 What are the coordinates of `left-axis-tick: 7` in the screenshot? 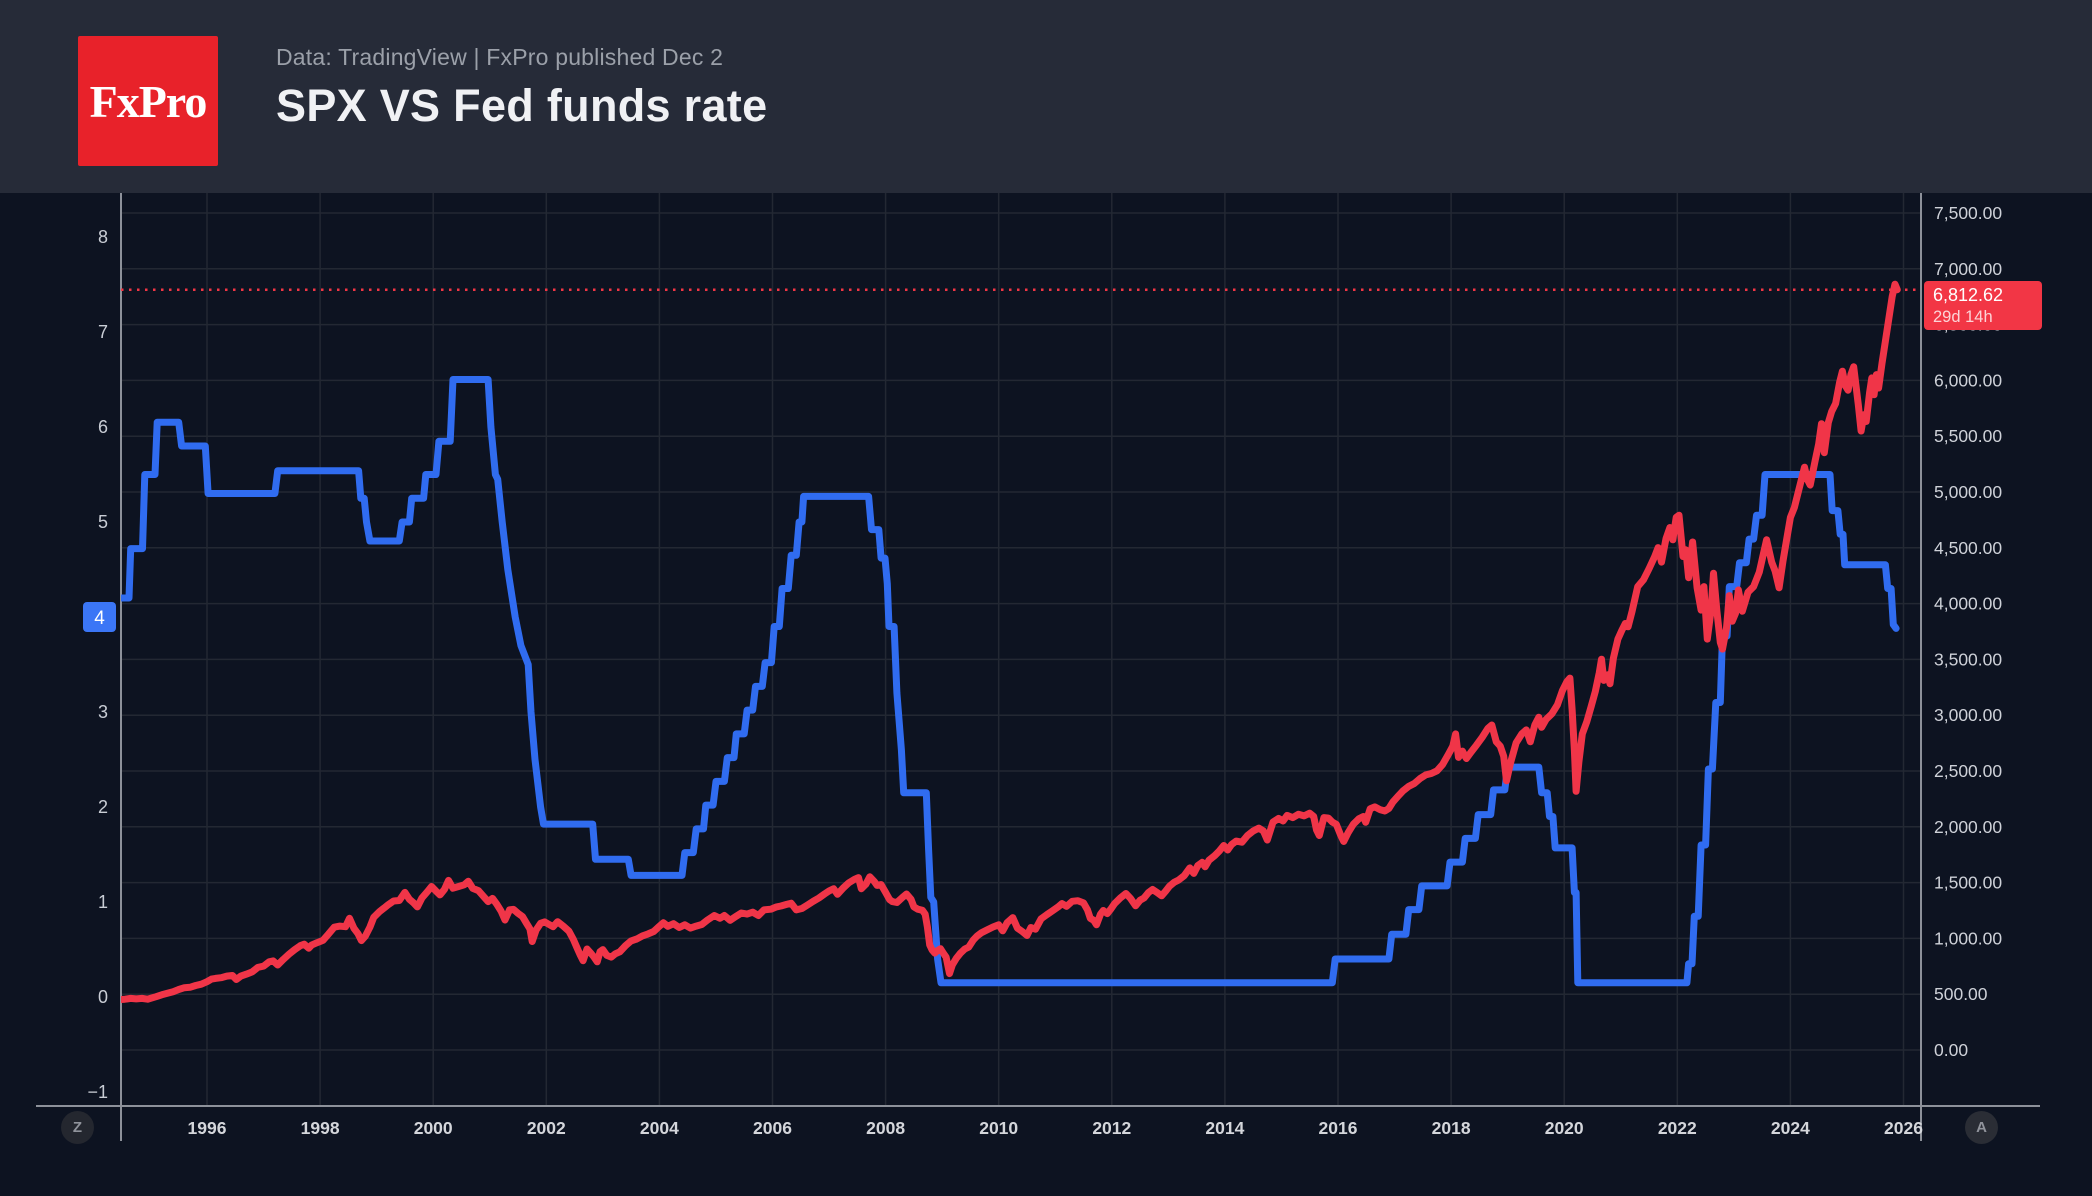 It's located at (103, 332).